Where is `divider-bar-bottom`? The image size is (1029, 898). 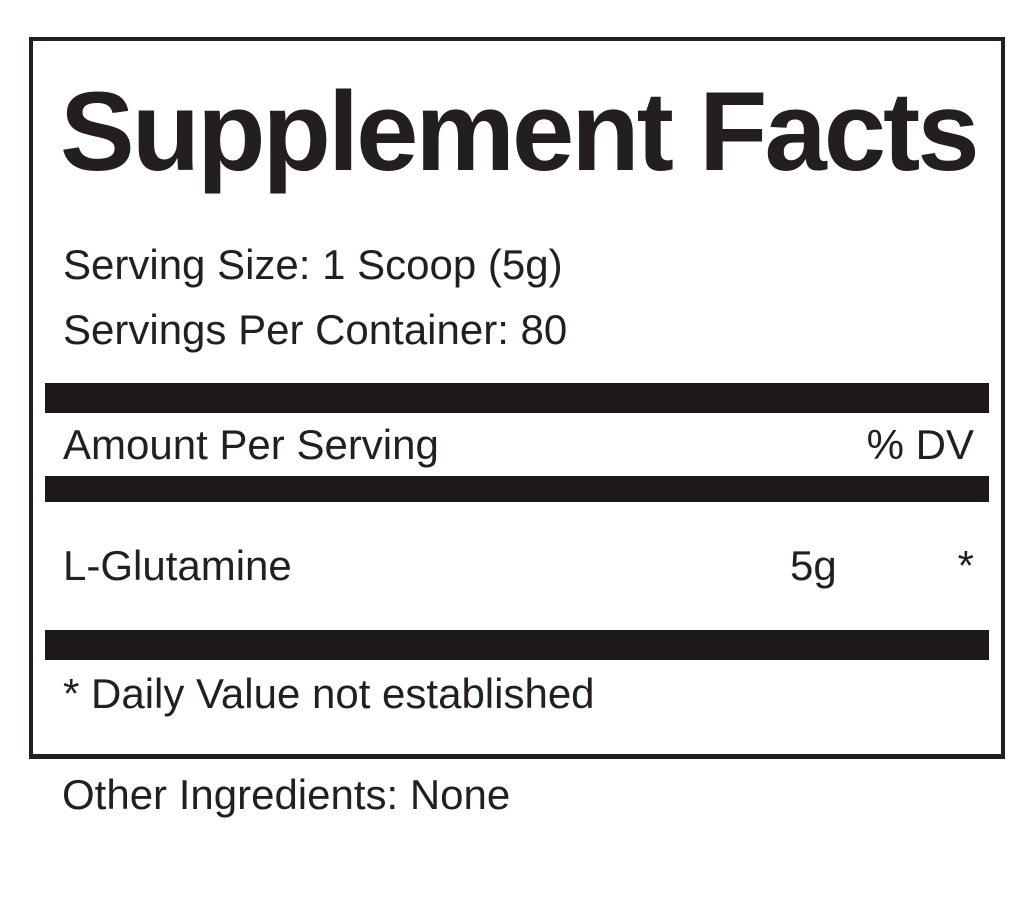
divider-bar-bottom is located at coordinates (517, 645).